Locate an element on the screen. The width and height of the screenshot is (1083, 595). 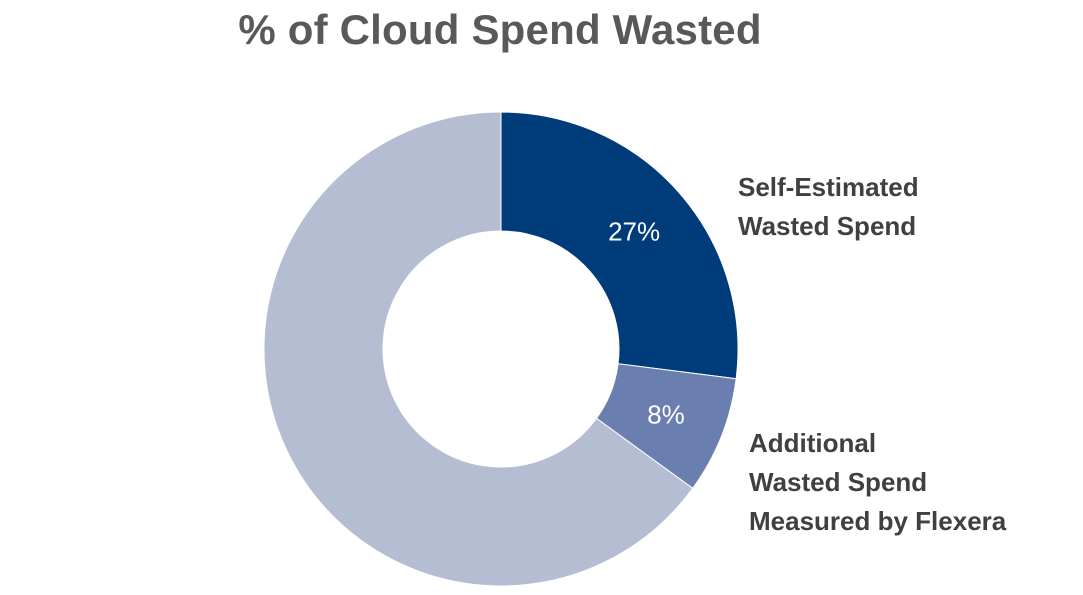
slice-value-label-0: 27% is located at coordinates (634, 232).